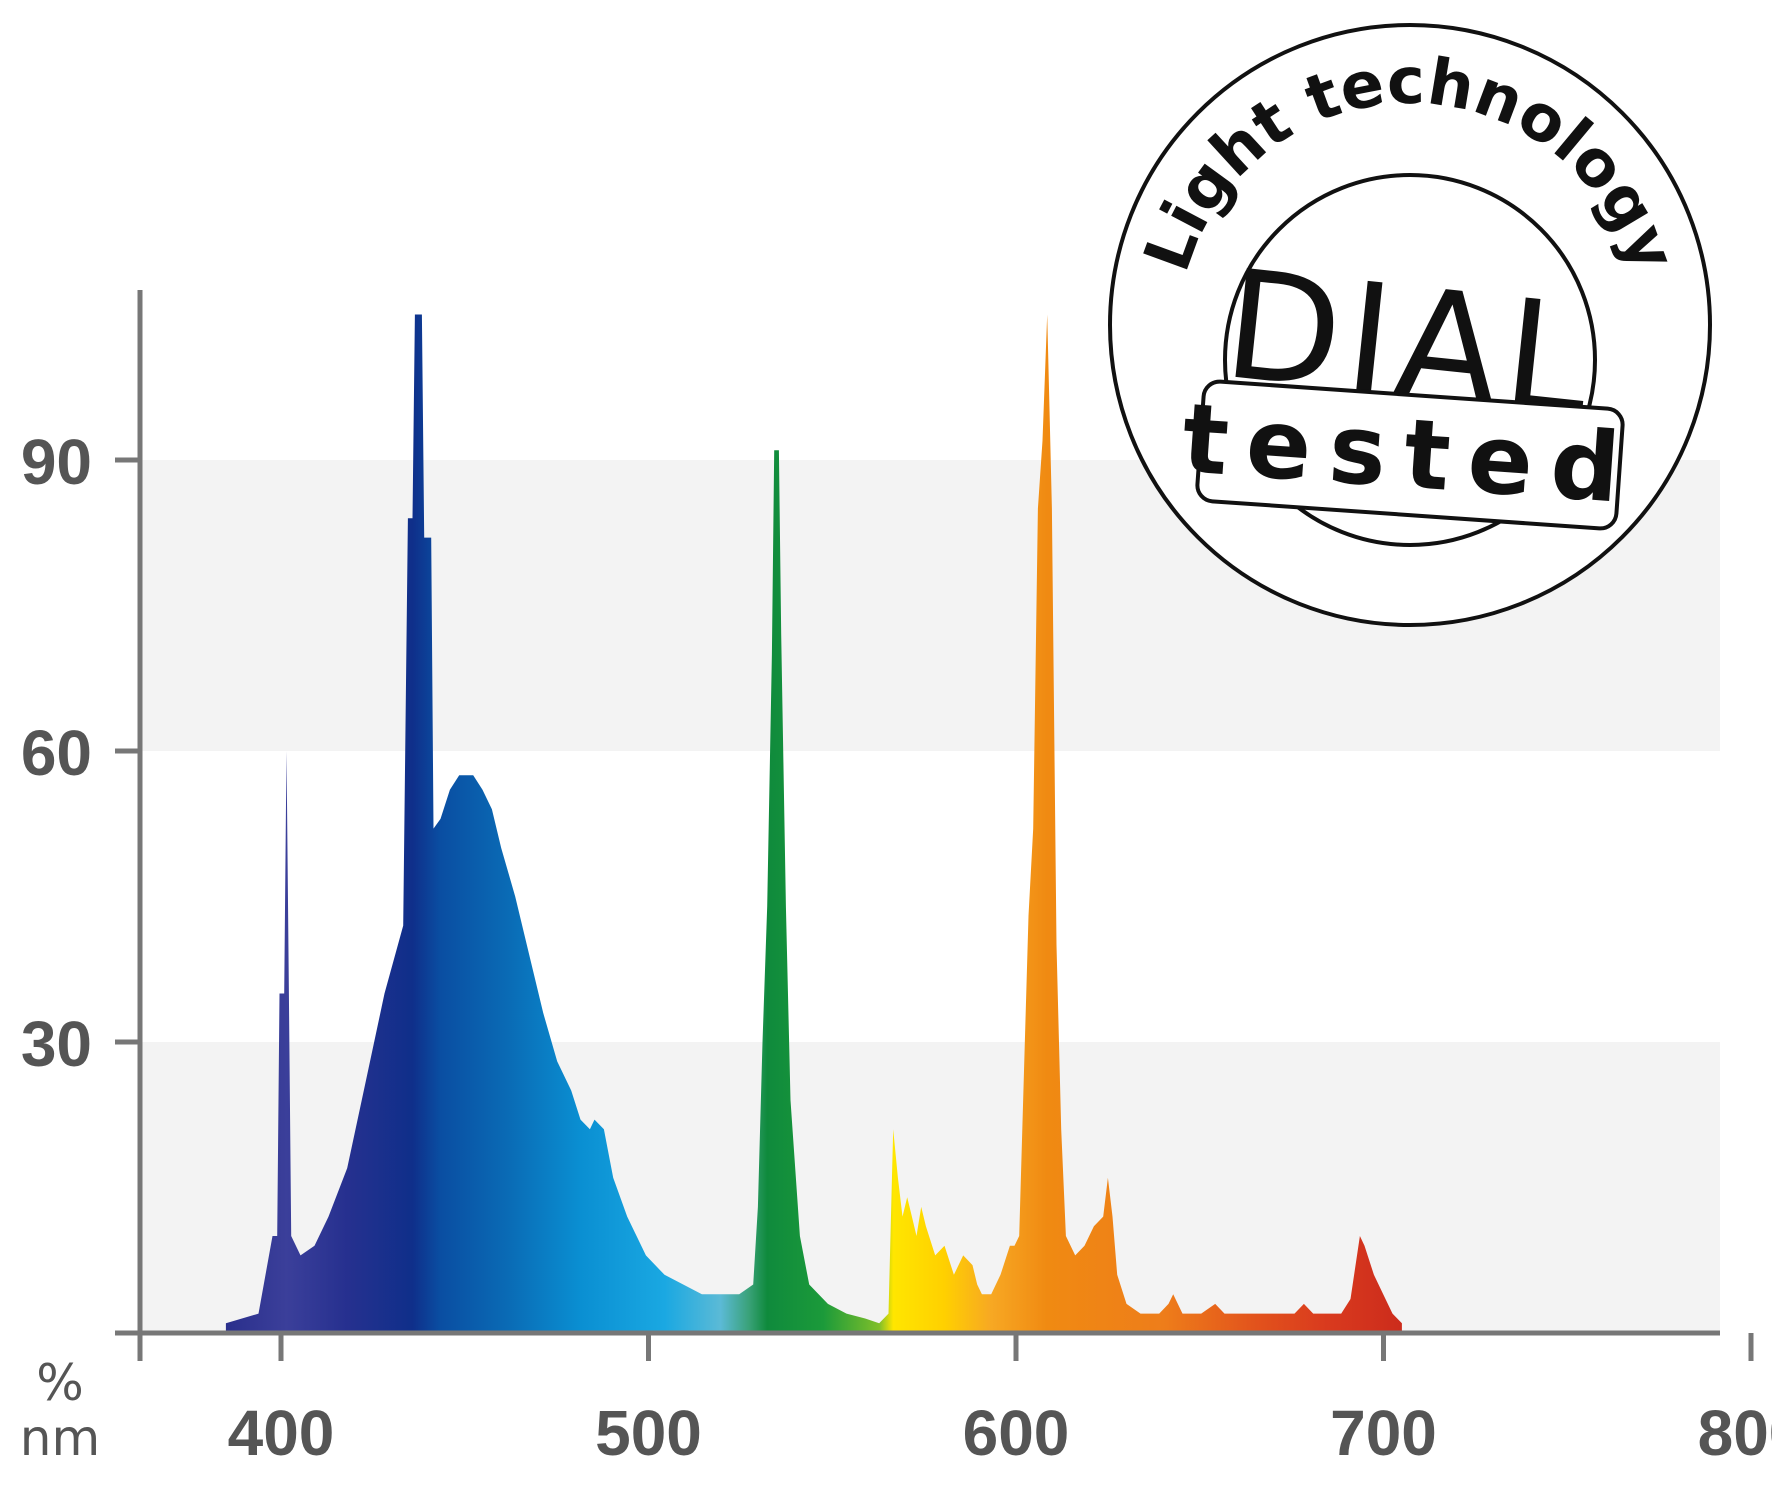 This screenshot has height=1492, width=1772. What do you see at coordinates (648, 1433) in the screenshot?
I see `x-tick-label-500: 500` at bounding box center [648, 1433].